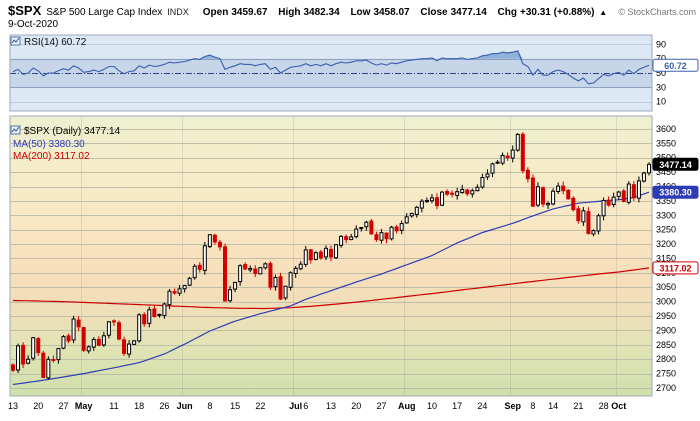 The height and width of the screenshot is (421, 700). Describe the element at coordinates (55, 42) in the screenshot. I see `rsi-legend: RSI(14) 60.72` at that location.